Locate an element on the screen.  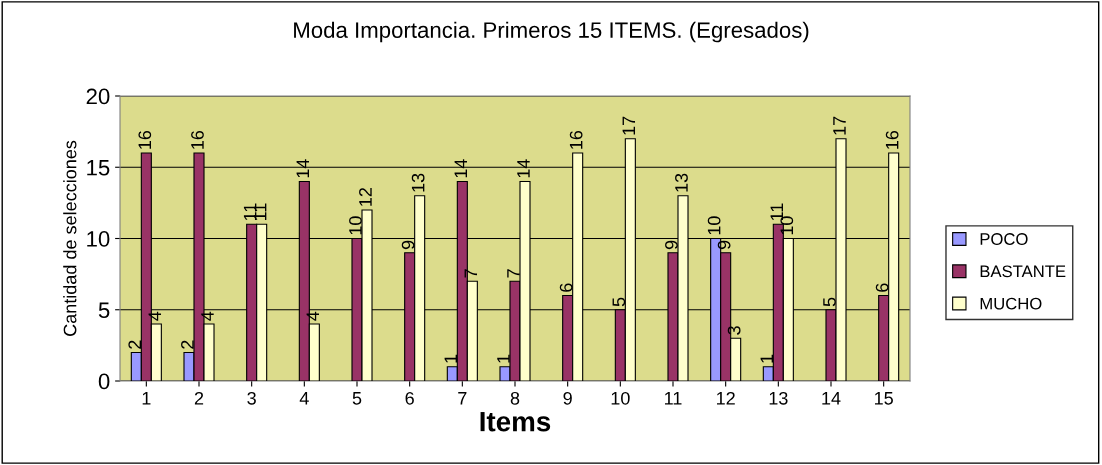
x-tick-label: 1 is located at coordinates (146, 398).